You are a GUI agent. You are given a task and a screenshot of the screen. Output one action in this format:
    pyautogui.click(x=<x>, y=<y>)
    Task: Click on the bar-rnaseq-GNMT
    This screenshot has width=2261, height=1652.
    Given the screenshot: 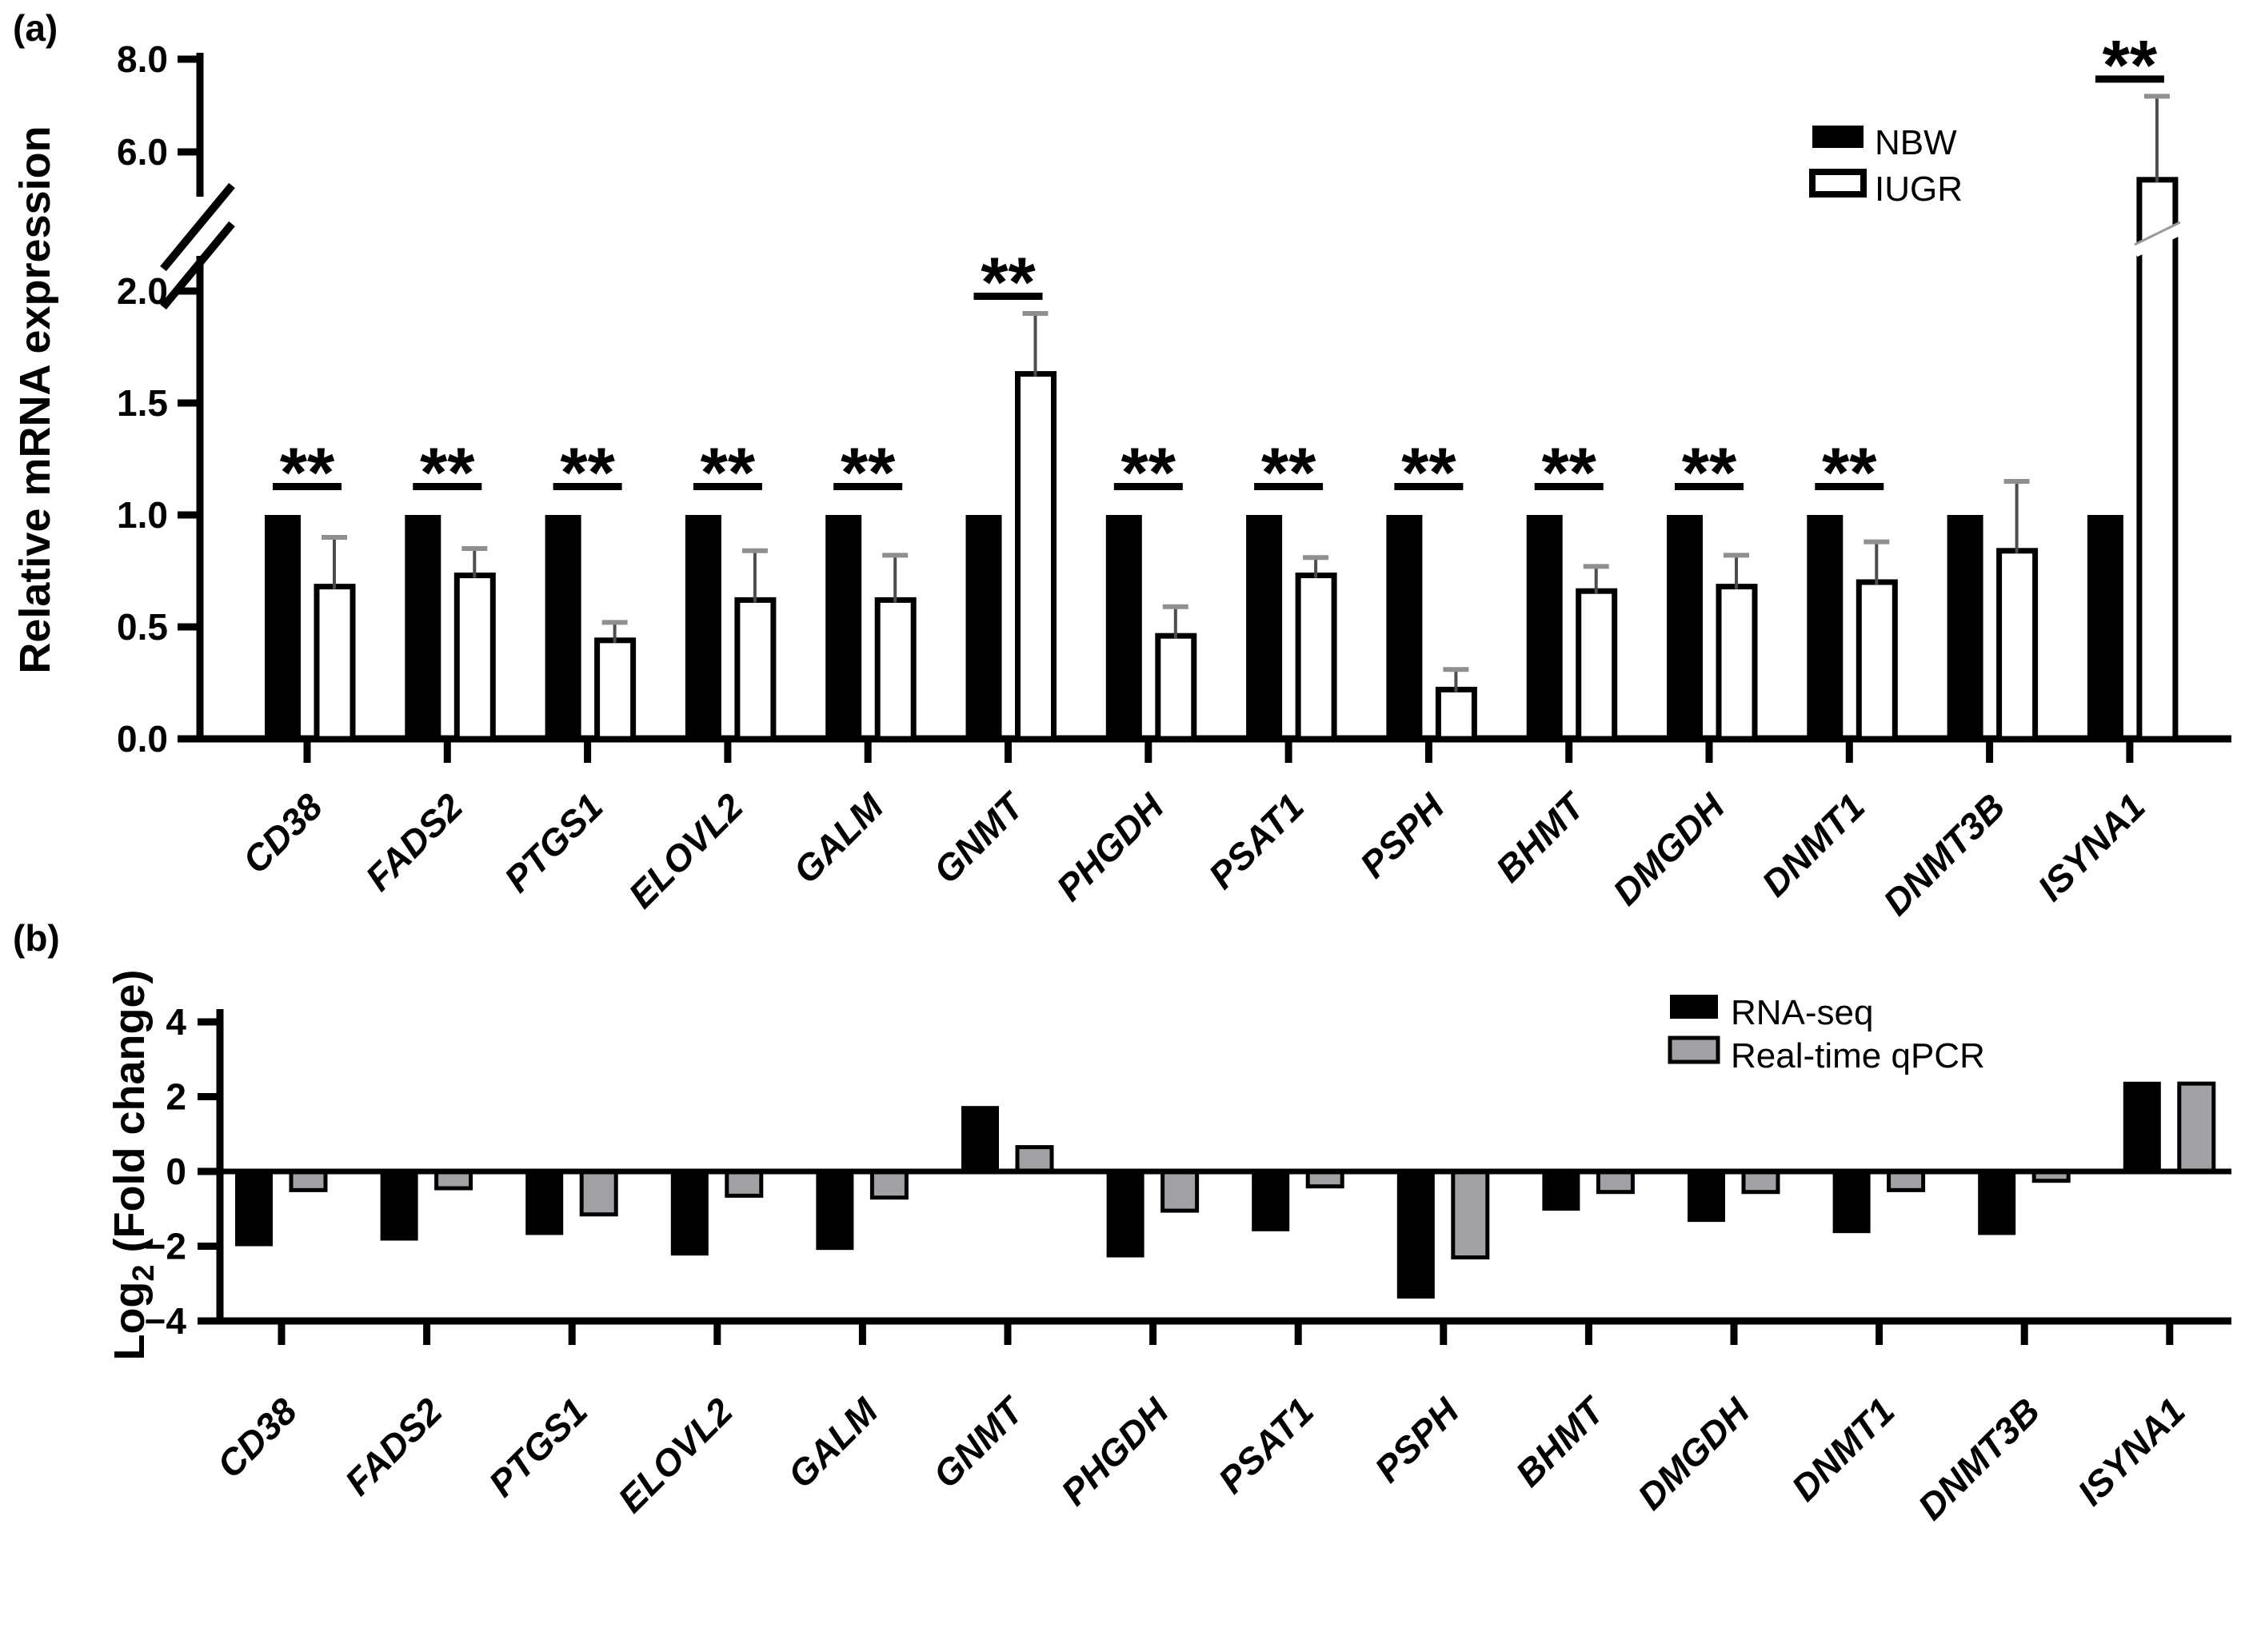 What is the action you would take?
    pyautogui.click(x=980, y=1138)
    